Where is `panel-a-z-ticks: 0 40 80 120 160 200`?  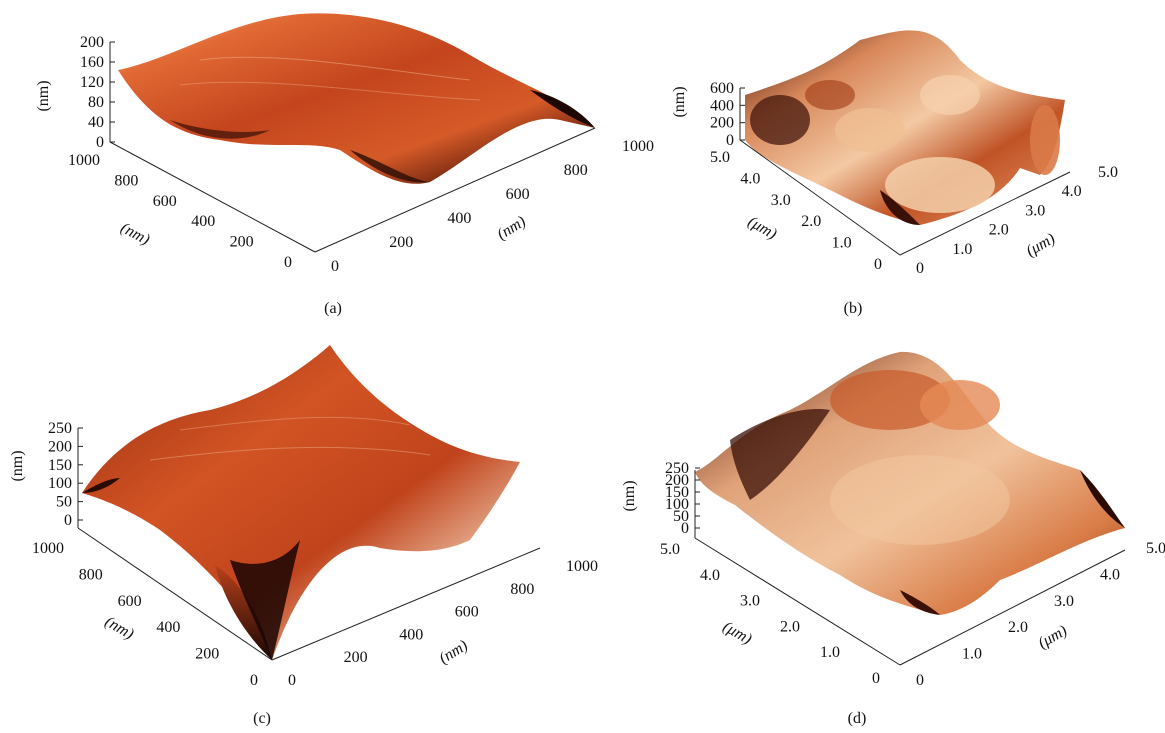
panel-a-z-ticks: 0 40 80 120 160 200 is located at coordinates (97, 92).